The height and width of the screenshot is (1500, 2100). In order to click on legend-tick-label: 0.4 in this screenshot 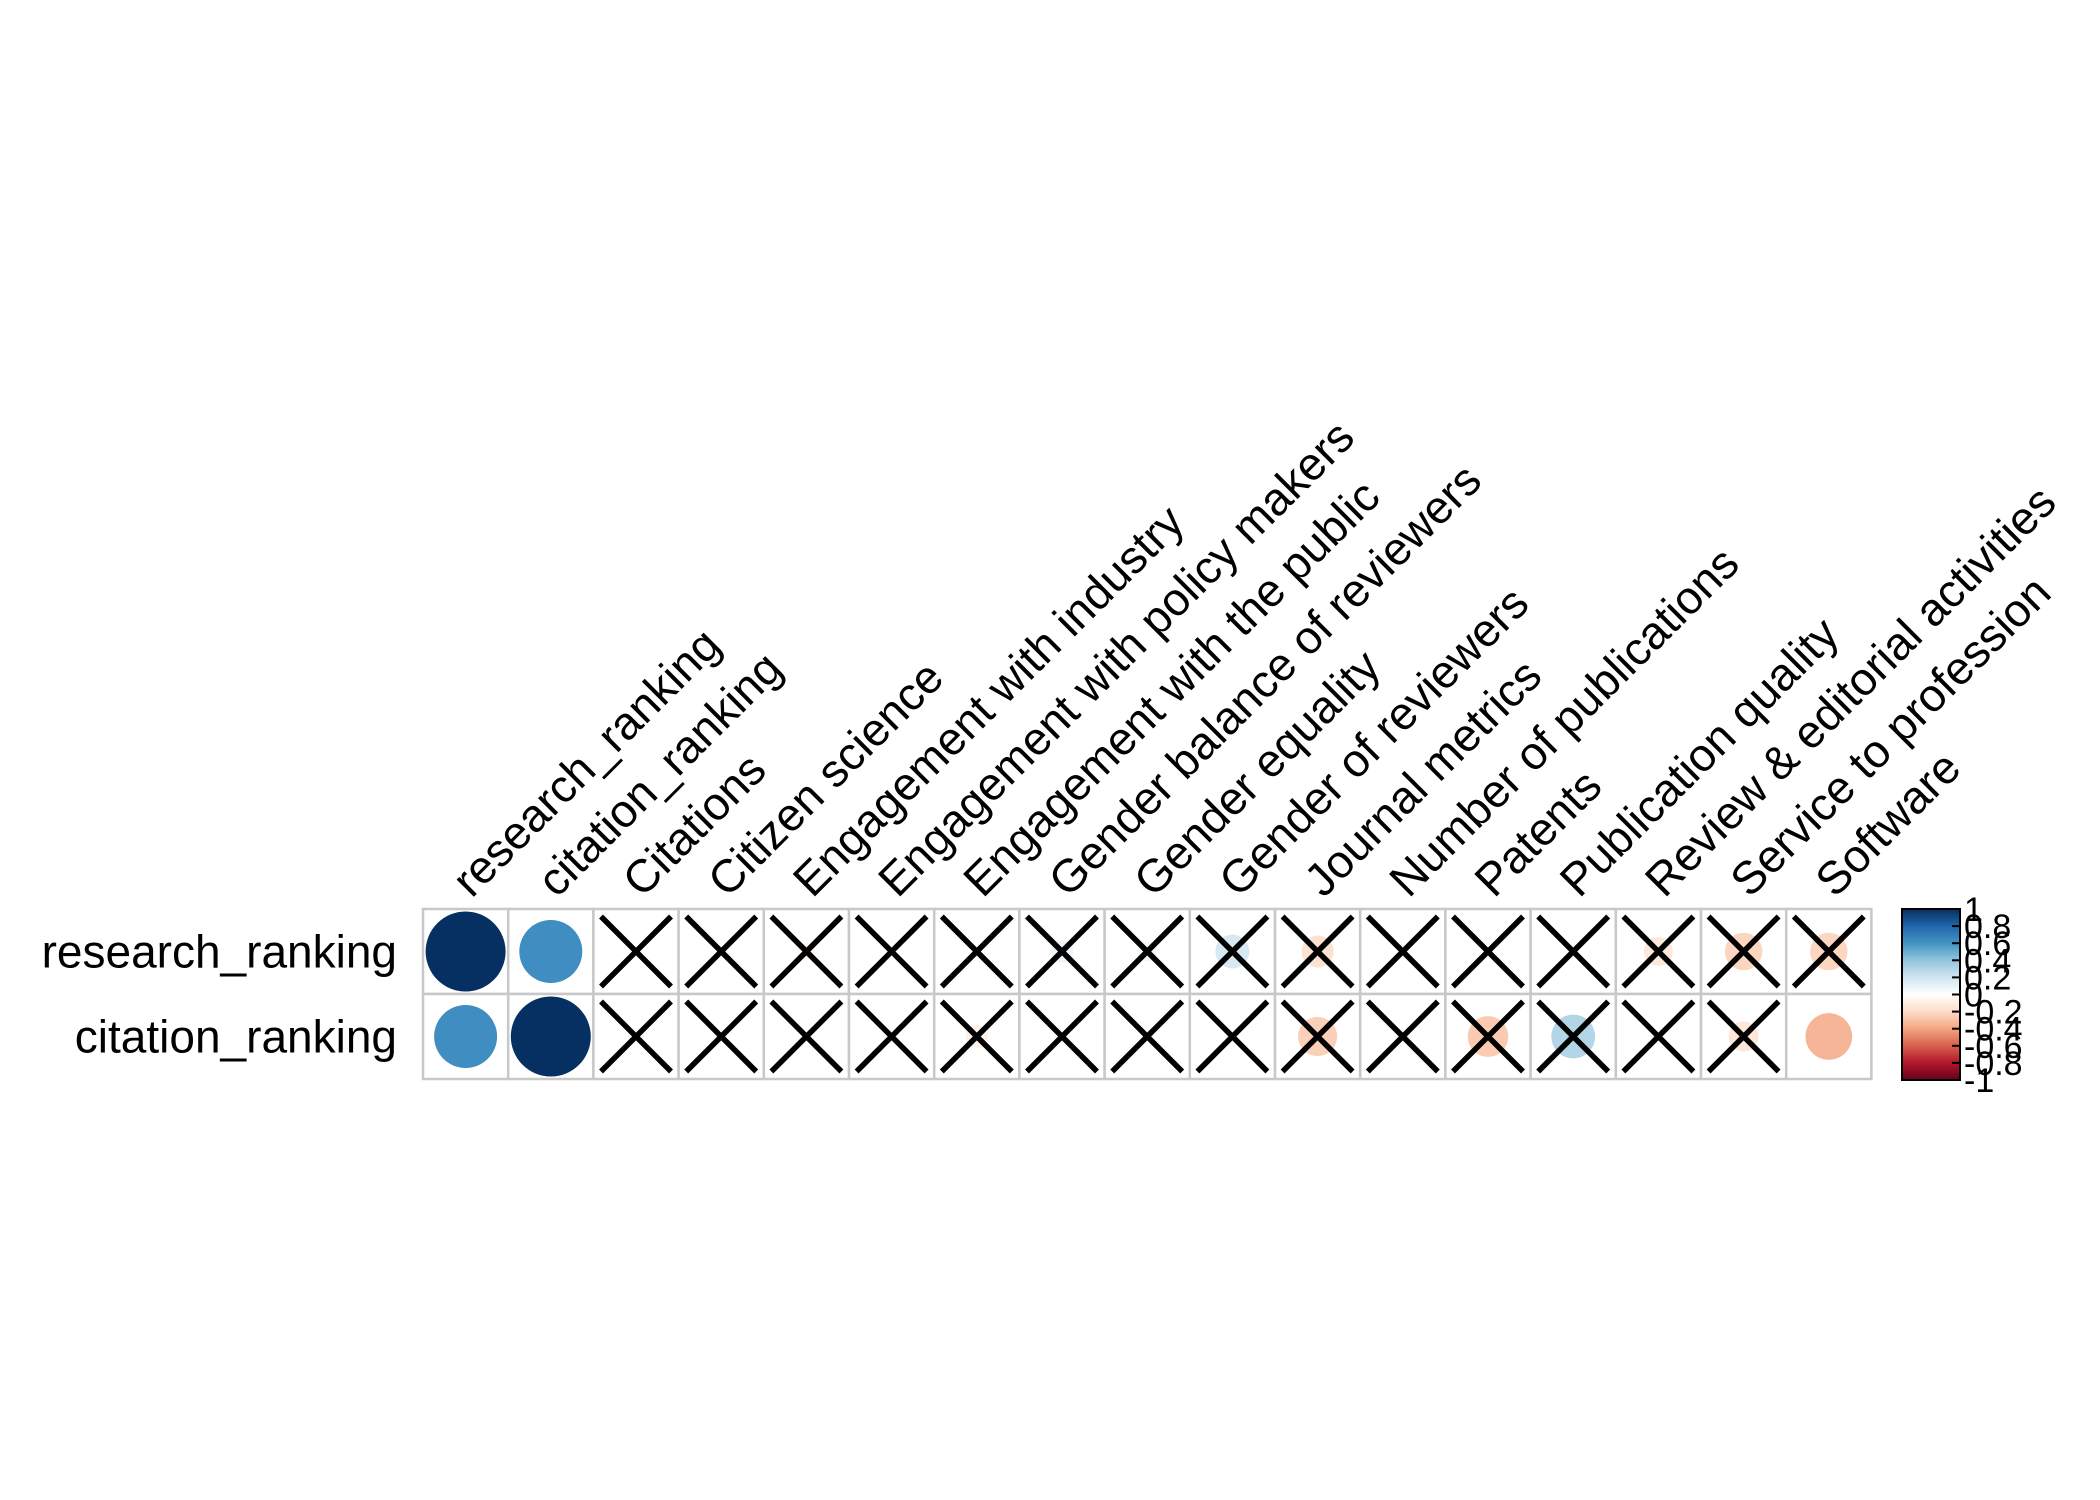, I will do `click(1987, 961)`.